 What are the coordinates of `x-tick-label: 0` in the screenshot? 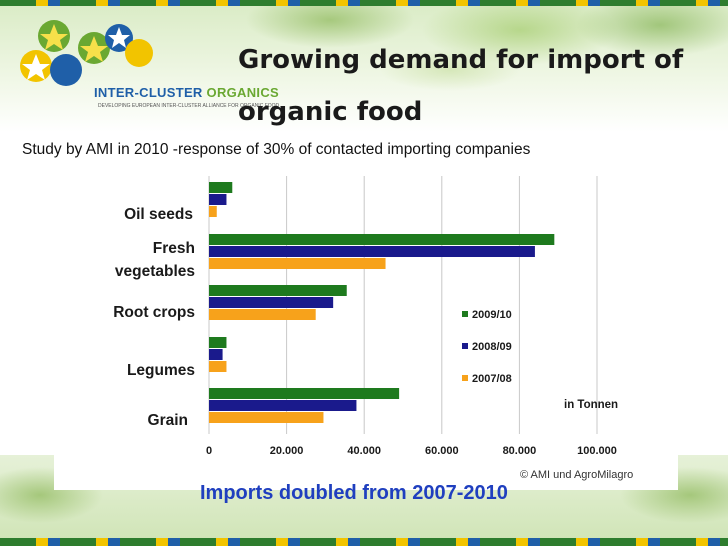 It's located at (209, 451).